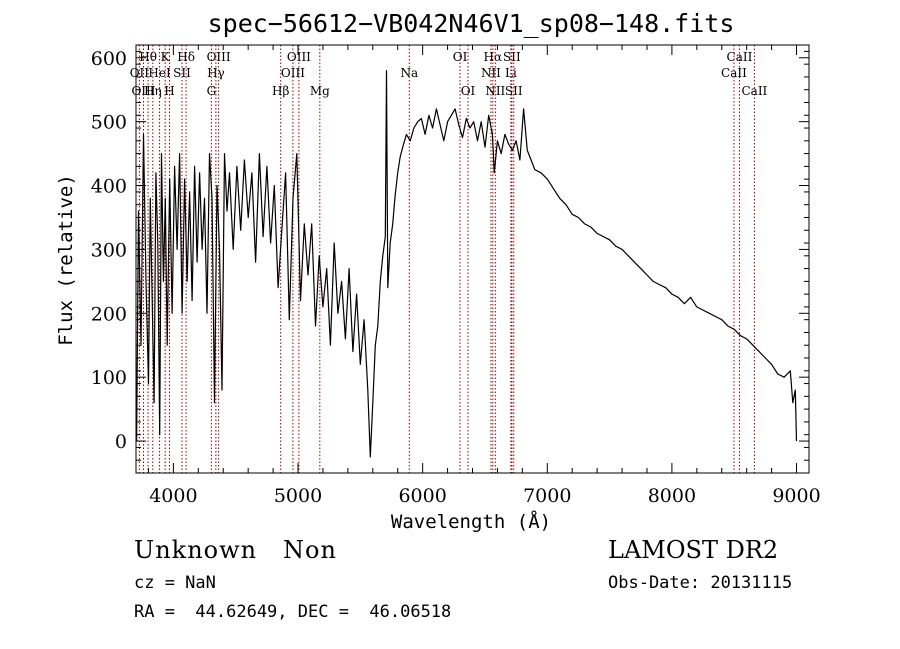 This screenshot has height=649, width=900. I want to click on line-marker-label: HeI, so click(159, 73).